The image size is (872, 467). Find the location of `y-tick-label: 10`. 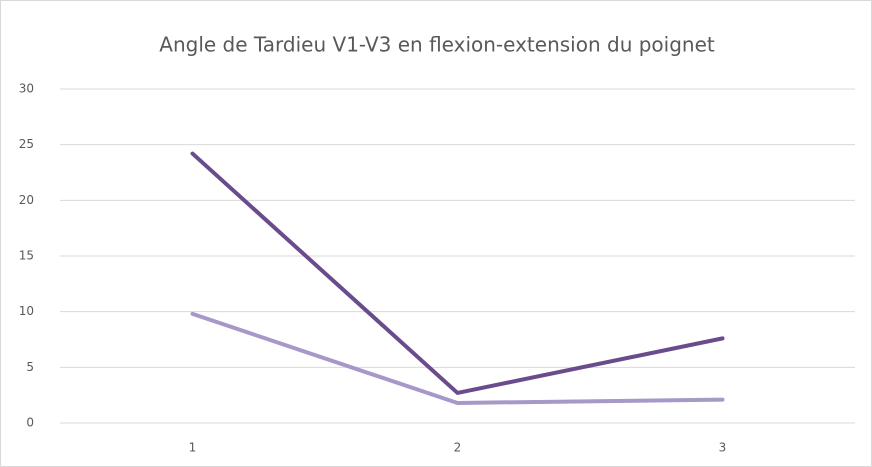

y-tick-label: 10 is located at coordinates (26, 311).